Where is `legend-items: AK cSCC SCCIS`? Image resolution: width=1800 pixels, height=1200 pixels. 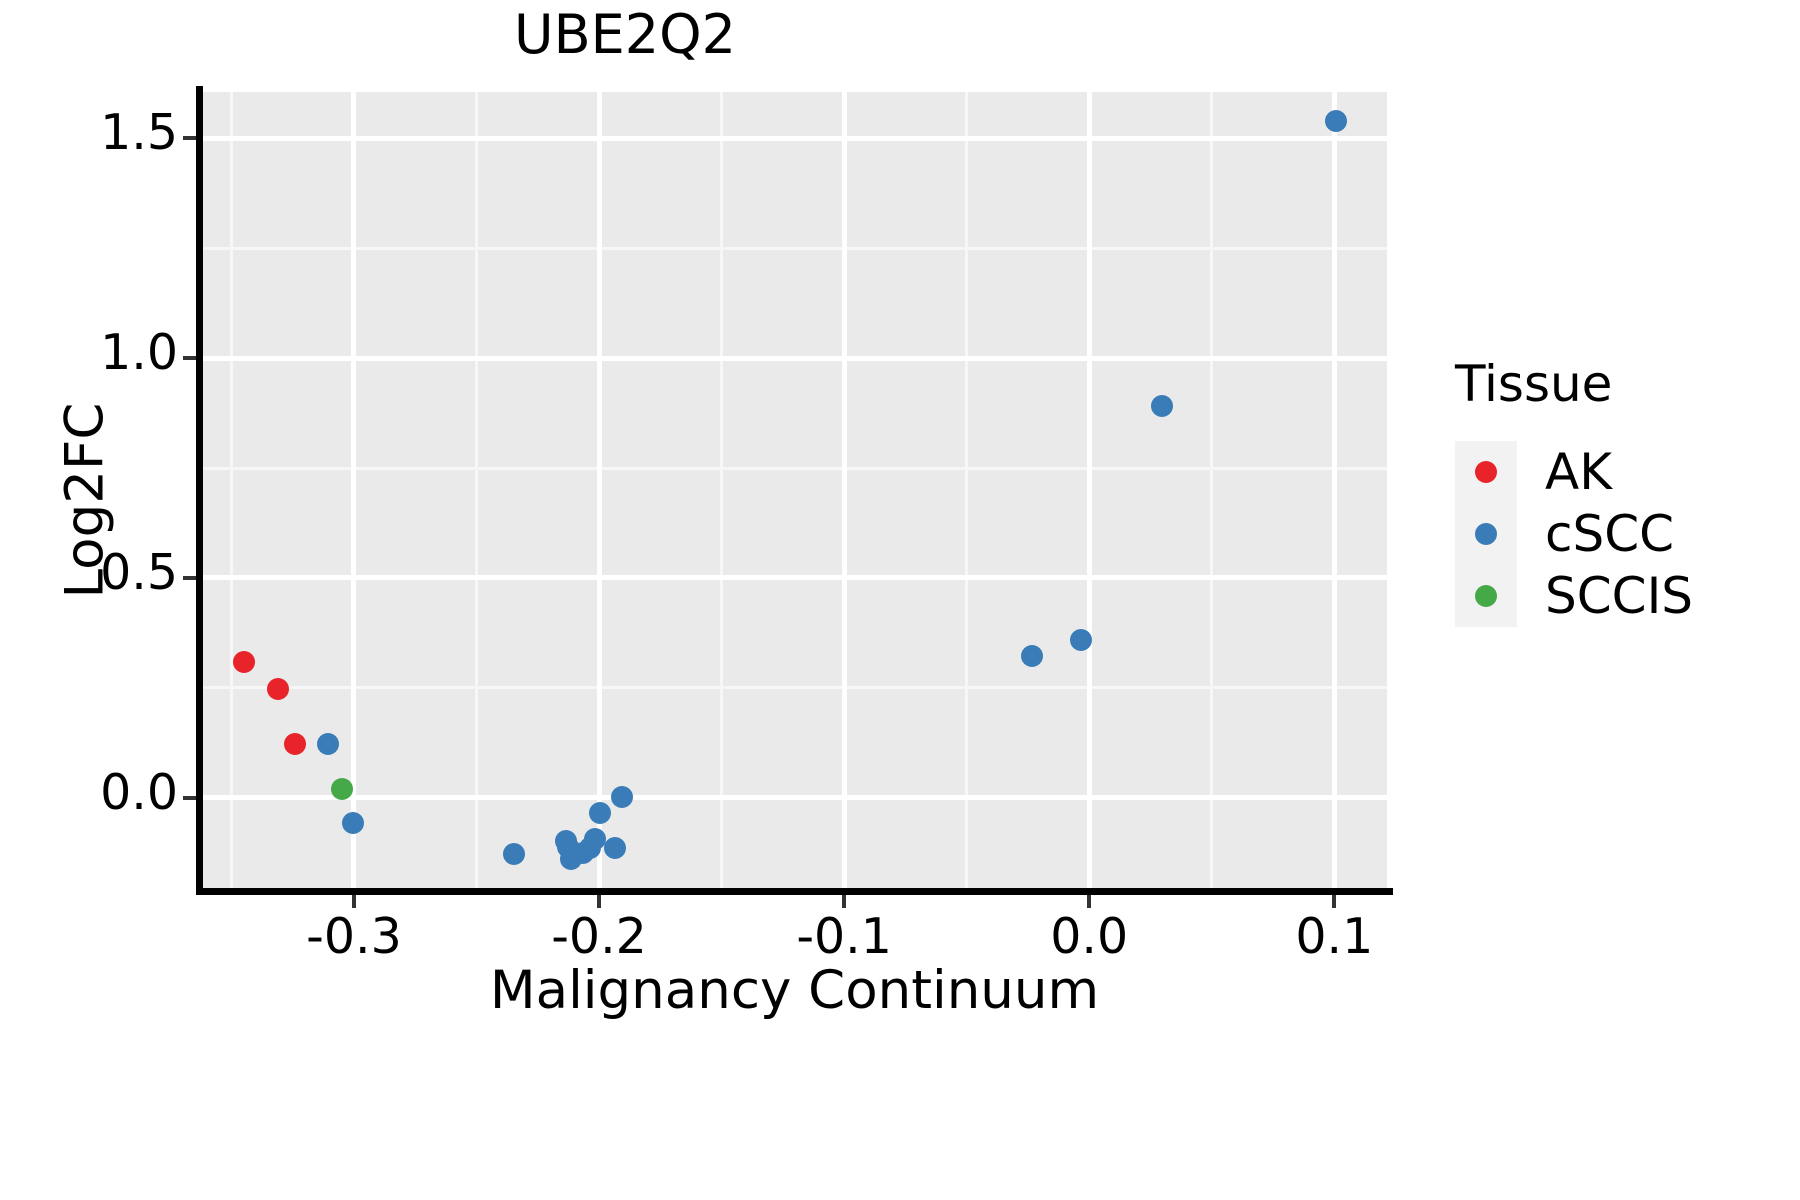
legend-items: AK cSCC SCCIS is located at coordinates (1574, 534).